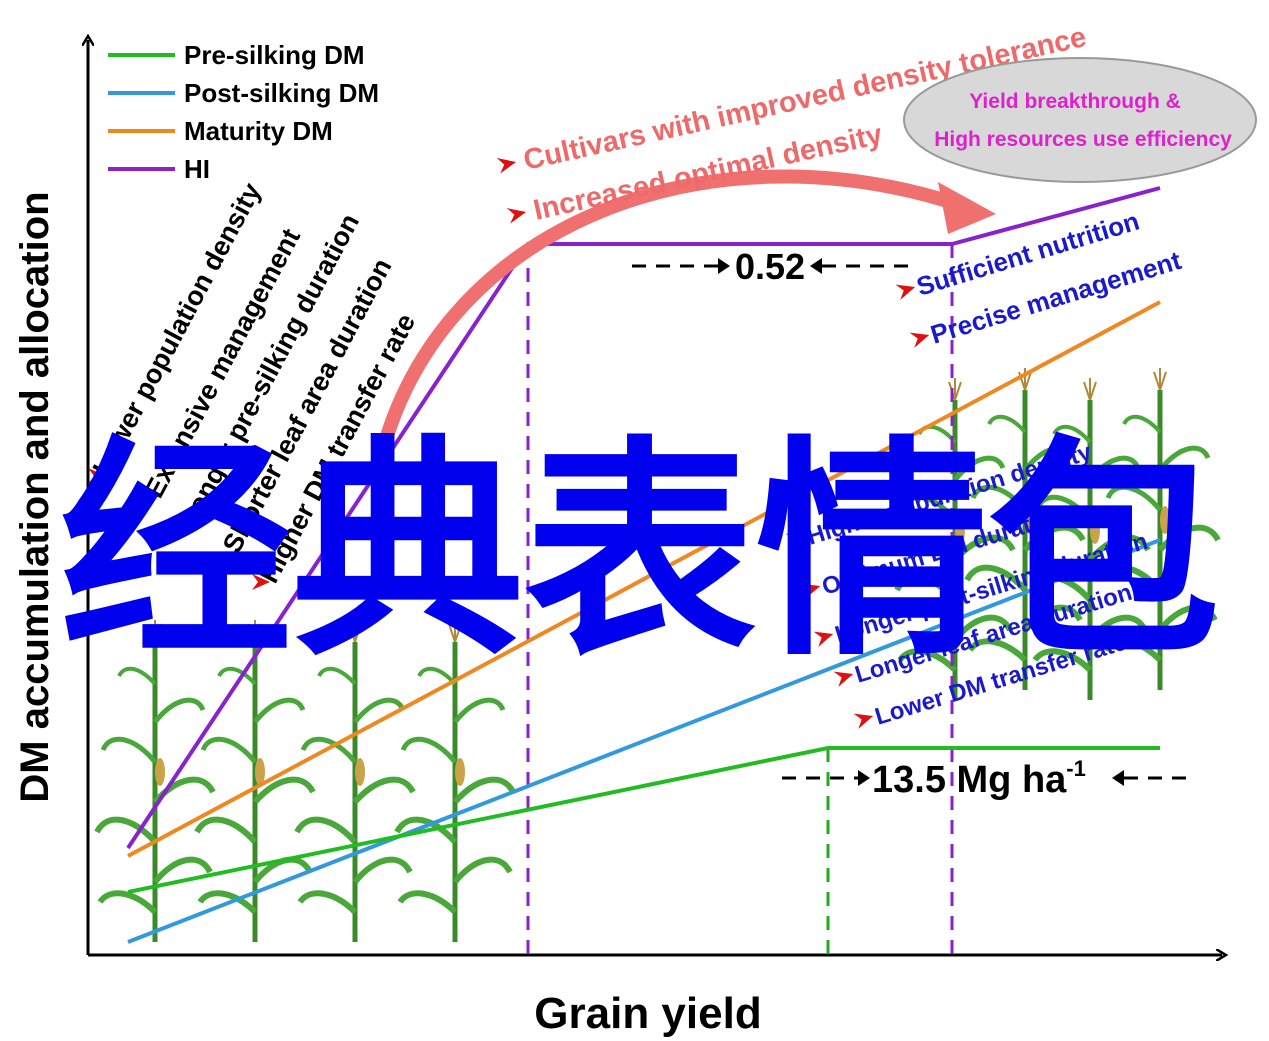 This screenshot has height=1041, width=1269. I want to click on right-factors-top: Sufficient nutrition Precise management, so click(1040, 277).